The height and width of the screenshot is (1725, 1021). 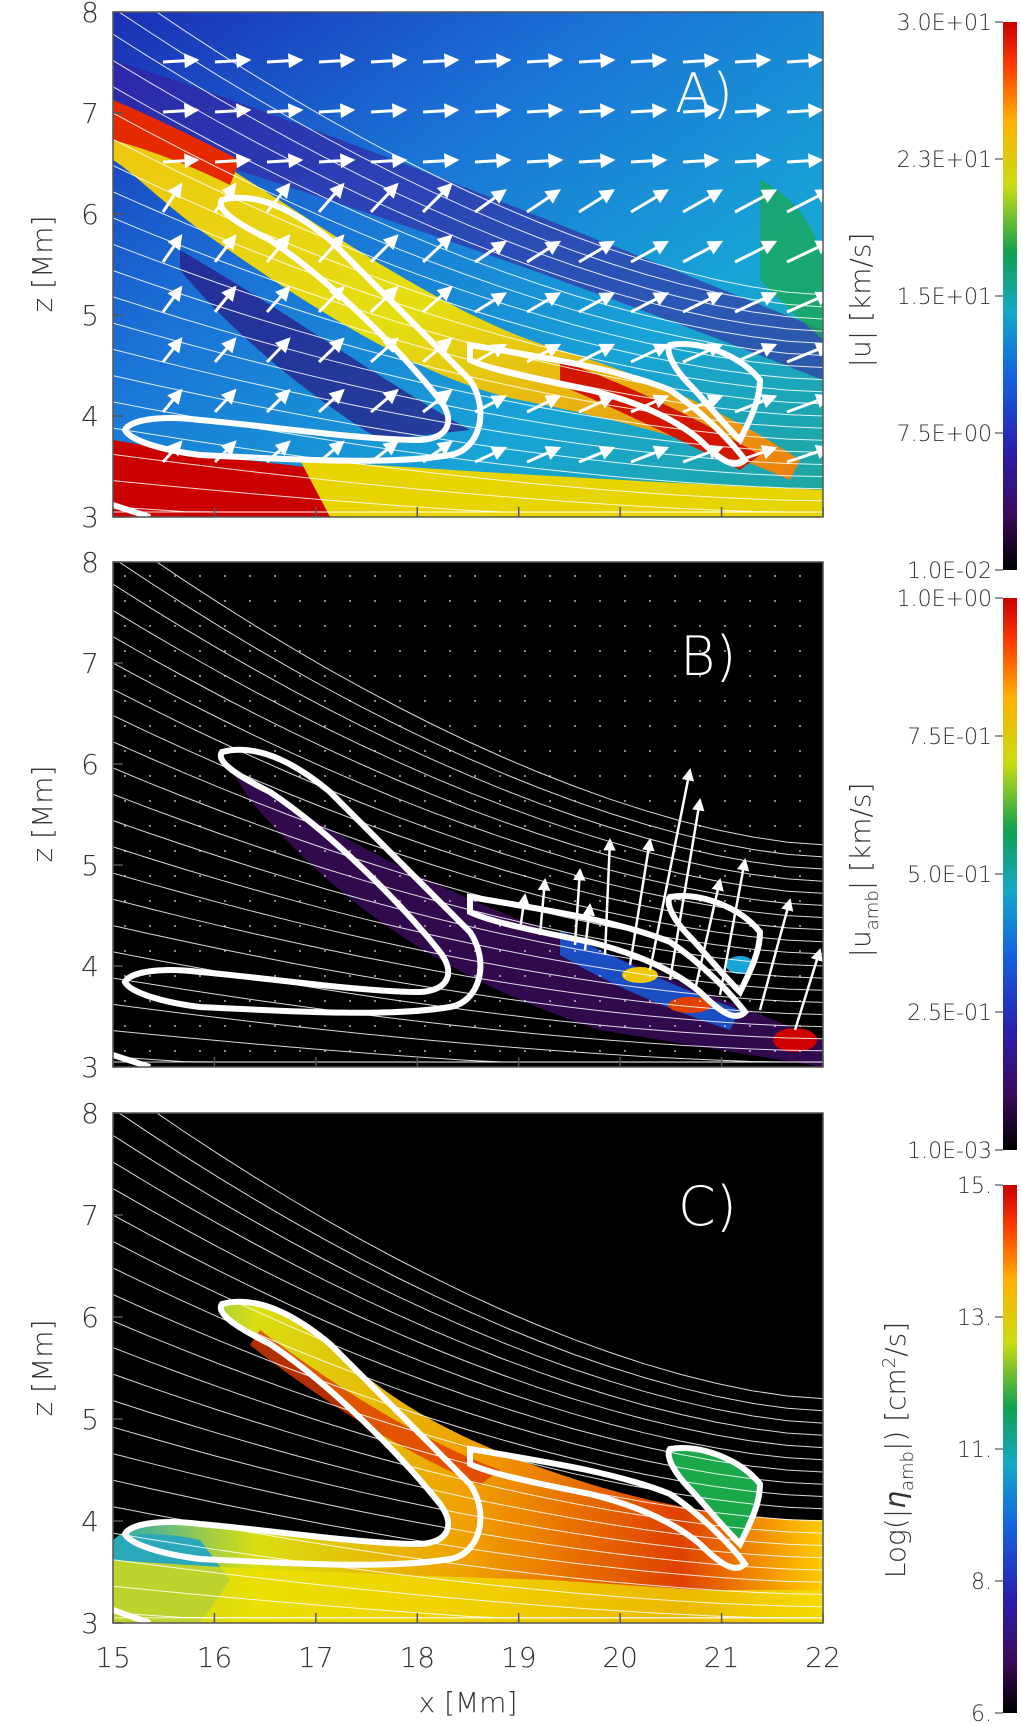 What do you see at coordinates (714, 1497) in the screenshot?
I see `panel-c-contour-hook` at bounding box center [714, 1497].